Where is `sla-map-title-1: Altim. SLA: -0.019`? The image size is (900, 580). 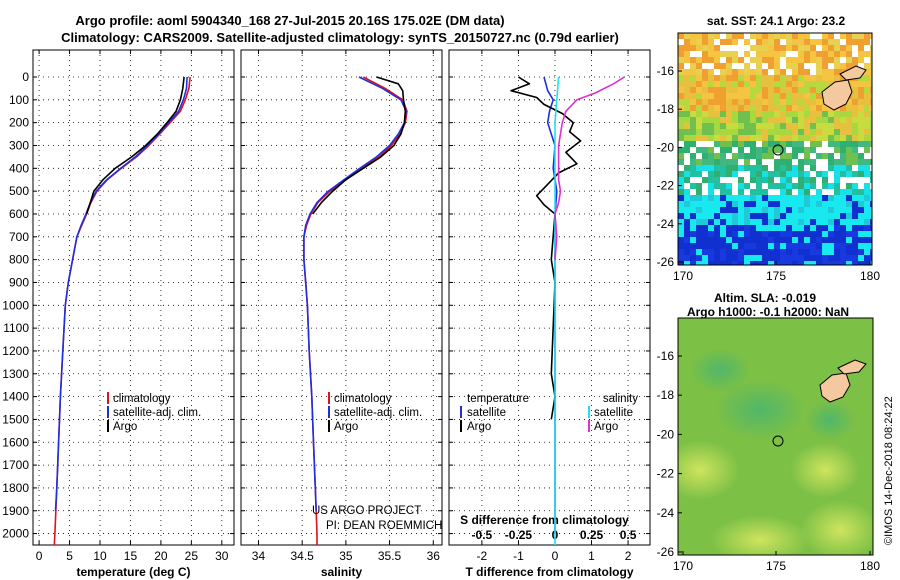 sla-map-title-1: Altim. SLA: -0.019 is located at coordinates (765, 298).